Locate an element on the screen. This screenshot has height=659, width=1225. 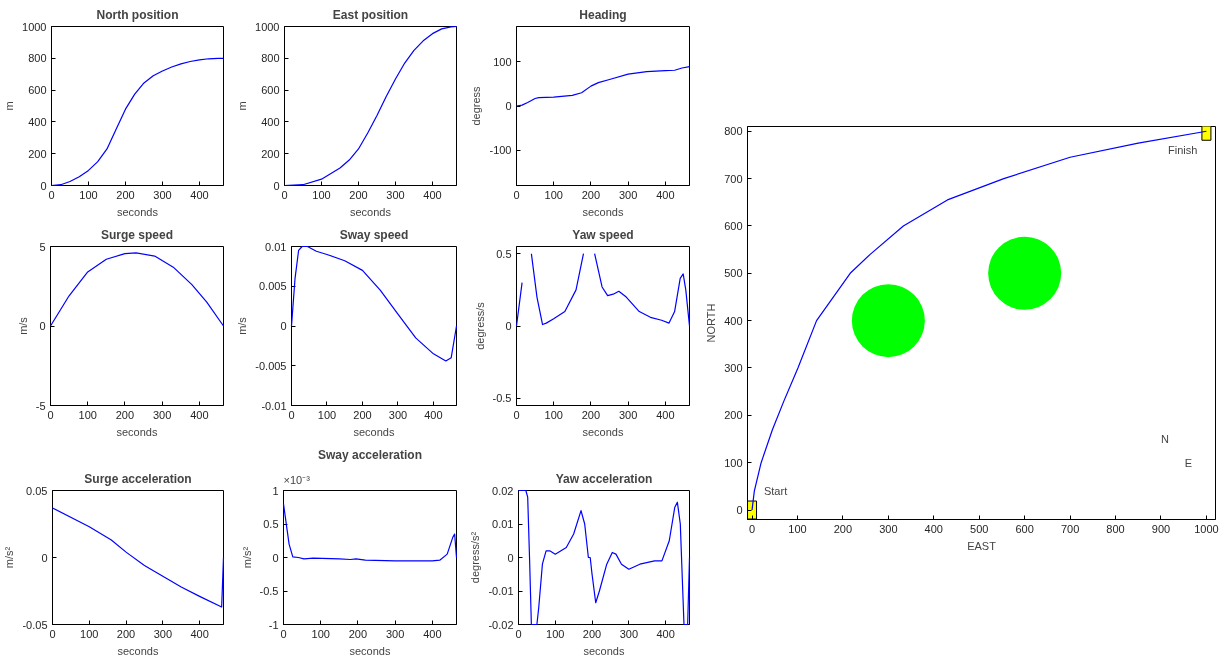
y-tick-label: 800 is located at coordinates (37, 58).